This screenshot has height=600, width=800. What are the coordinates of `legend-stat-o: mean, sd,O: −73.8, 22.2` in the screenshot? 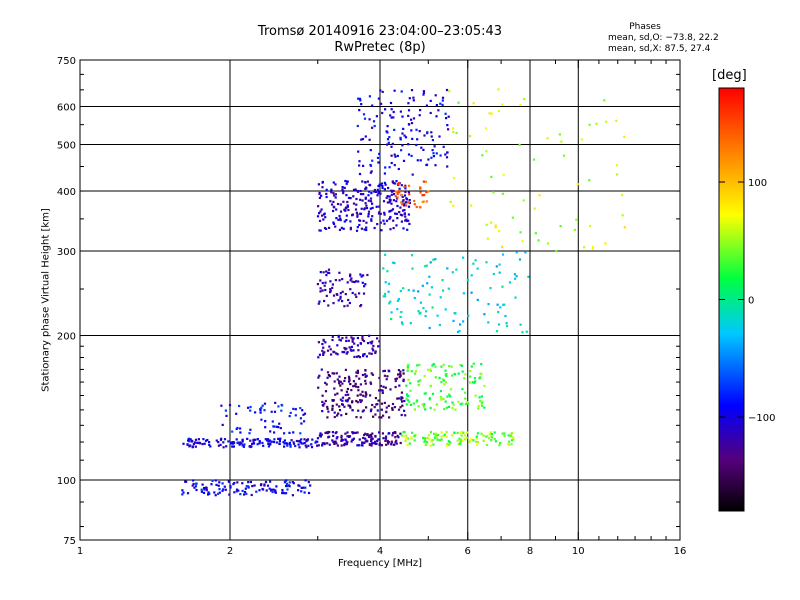 It's located at (663, 38).